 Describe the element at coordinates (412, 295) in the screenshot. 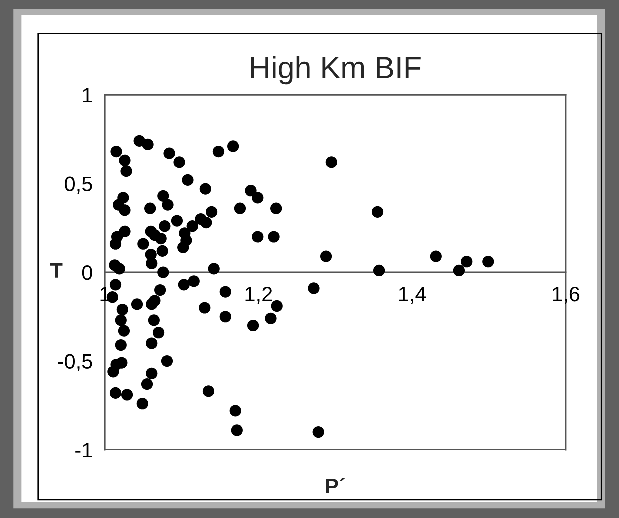

I see `x-tick-label: 1,4` at that location.